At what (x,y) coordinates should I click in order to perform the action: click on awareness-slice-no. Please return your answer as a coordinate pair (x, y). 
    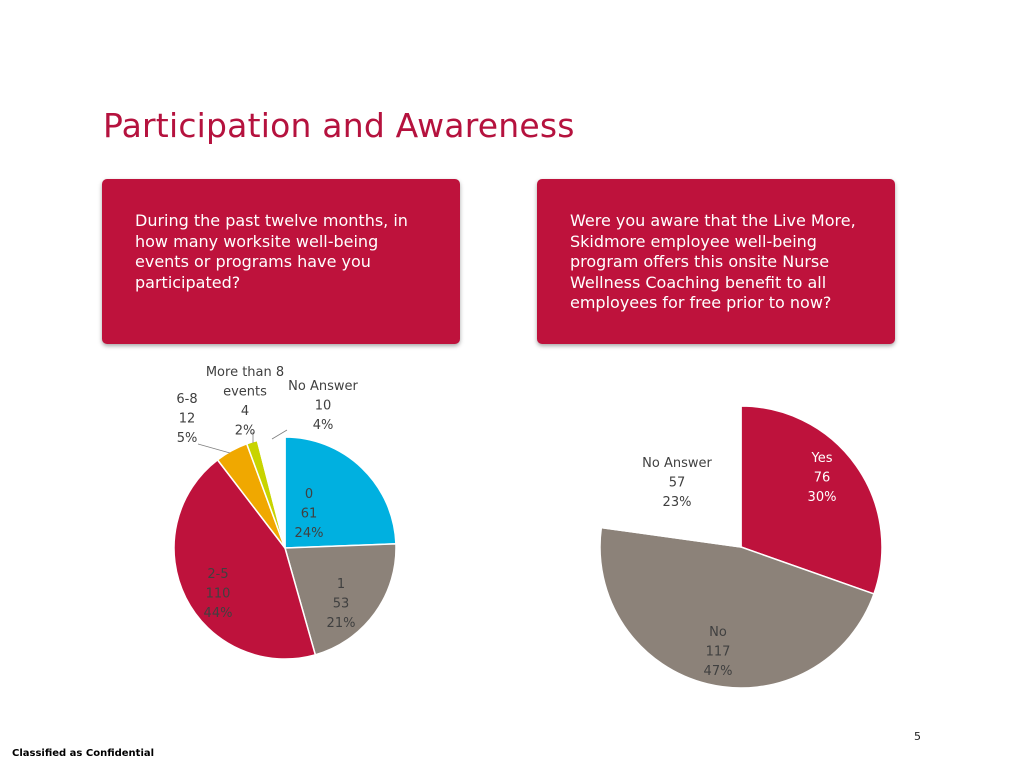
    Looking at the image, I should click on (737, 607).